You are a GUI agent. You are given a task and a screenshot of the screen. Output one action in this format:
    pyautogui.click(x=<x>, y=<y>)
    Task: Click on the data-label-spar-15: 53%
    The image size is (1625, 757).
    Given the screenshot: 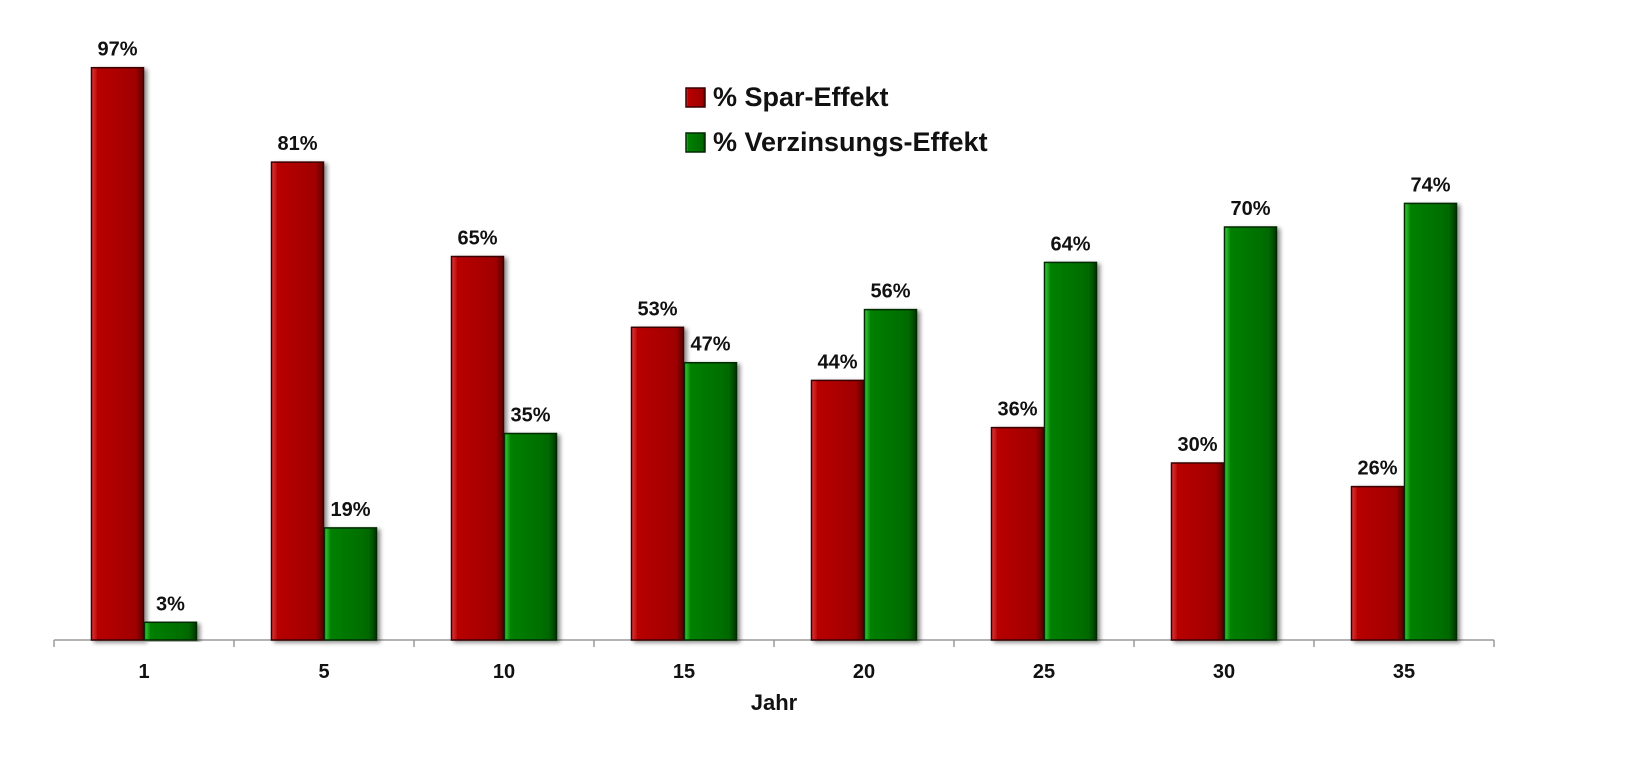 What is the action you would take?
    pyautogui.click(x=657, y=309)
    